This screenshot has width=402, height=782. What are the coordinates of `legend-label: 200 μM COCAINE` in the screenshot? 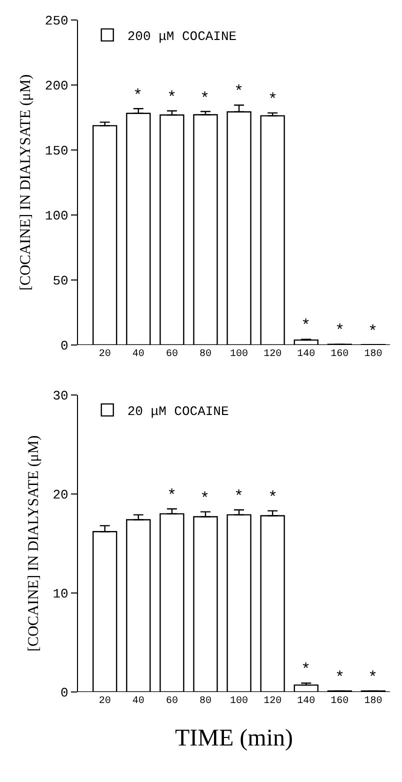 It's located at (182, 36).